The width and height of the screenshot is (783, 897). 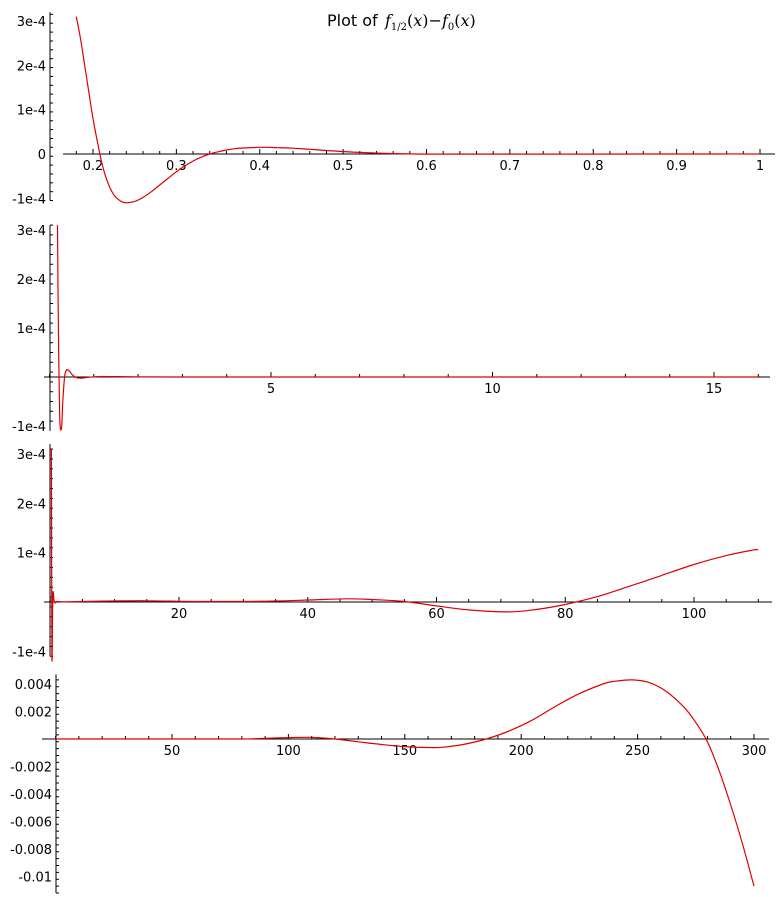 I want to click on x-tick-label: 15, so click(x=714, y=389).